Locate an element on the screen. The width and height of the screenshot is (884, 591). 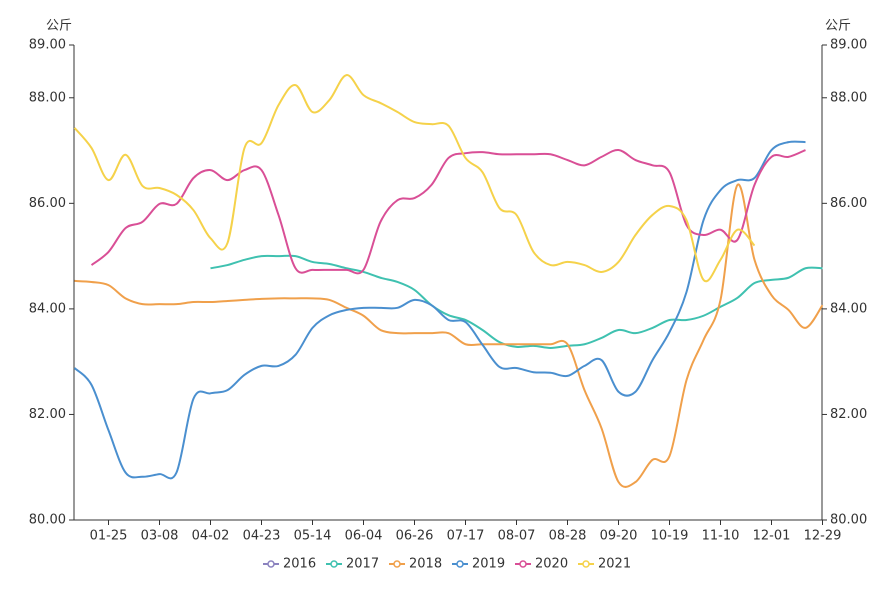
y2-tick-label: 80.00 is located at coordinates (848, 520).